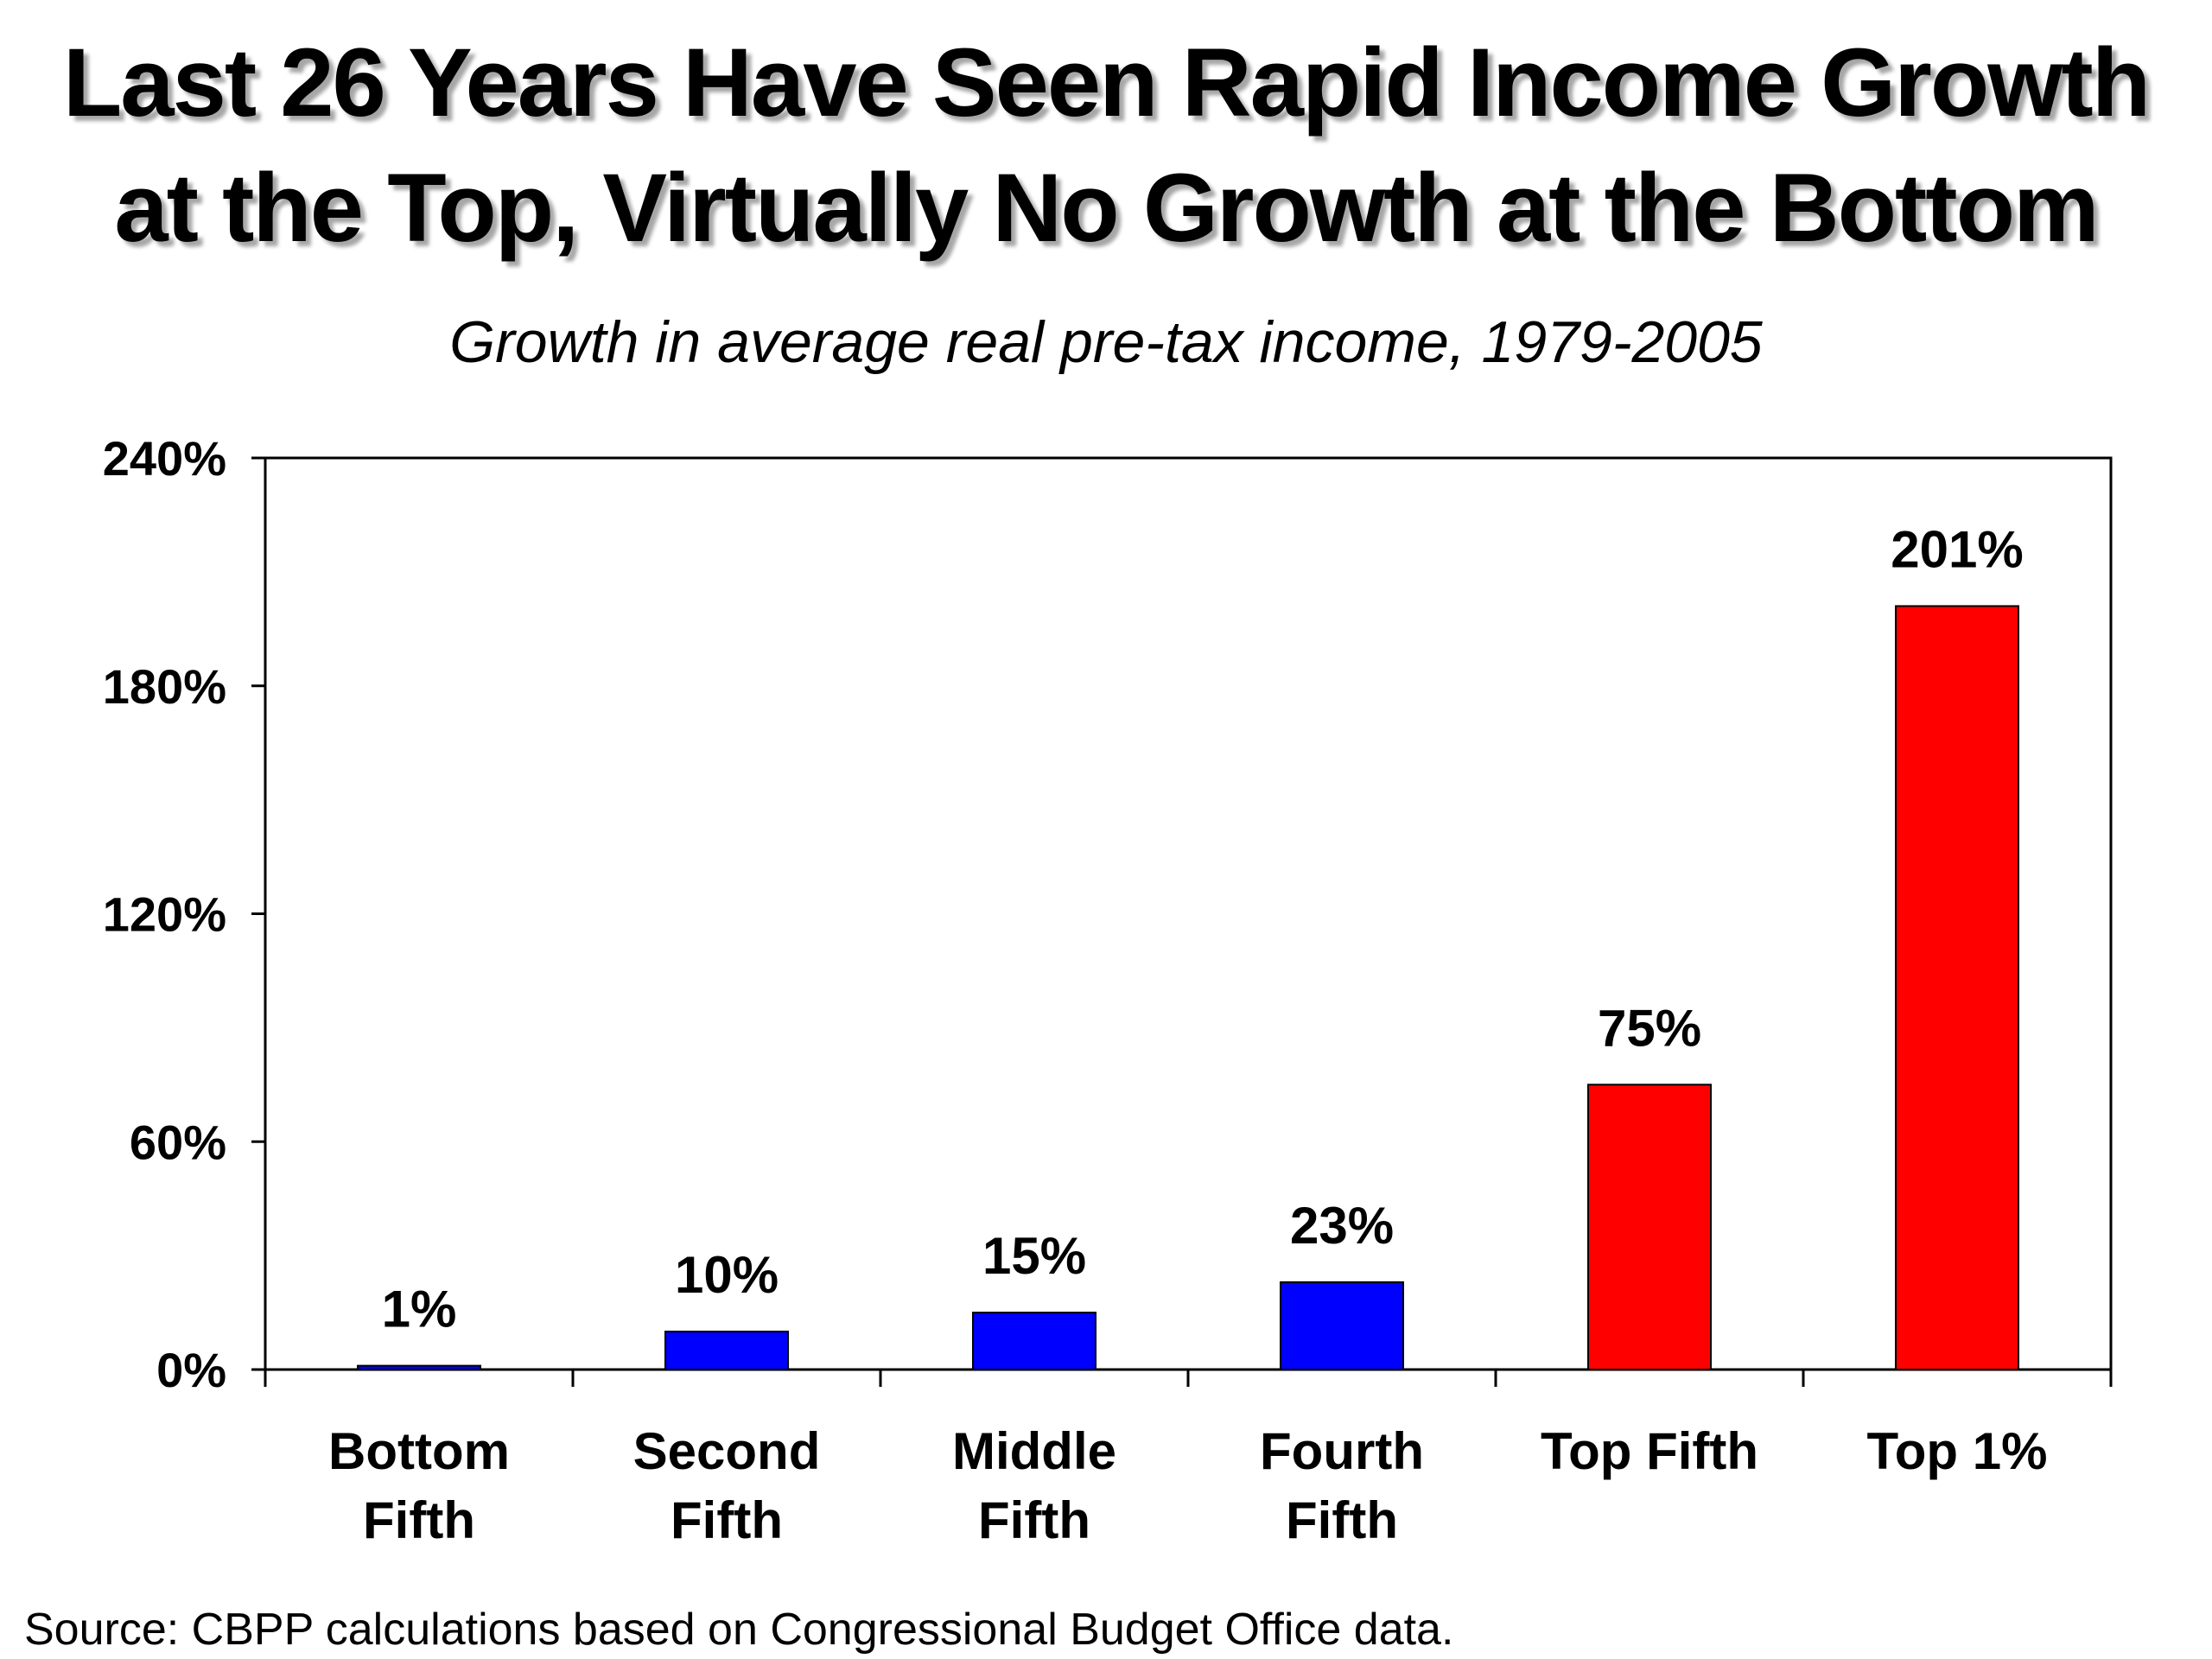 This screenshot has height=1659, width=2212. What do you see at coordinates (419, 1451) in the screenshot?
I see `x-category-label: Bottom` at bounding box center [419, 1451].